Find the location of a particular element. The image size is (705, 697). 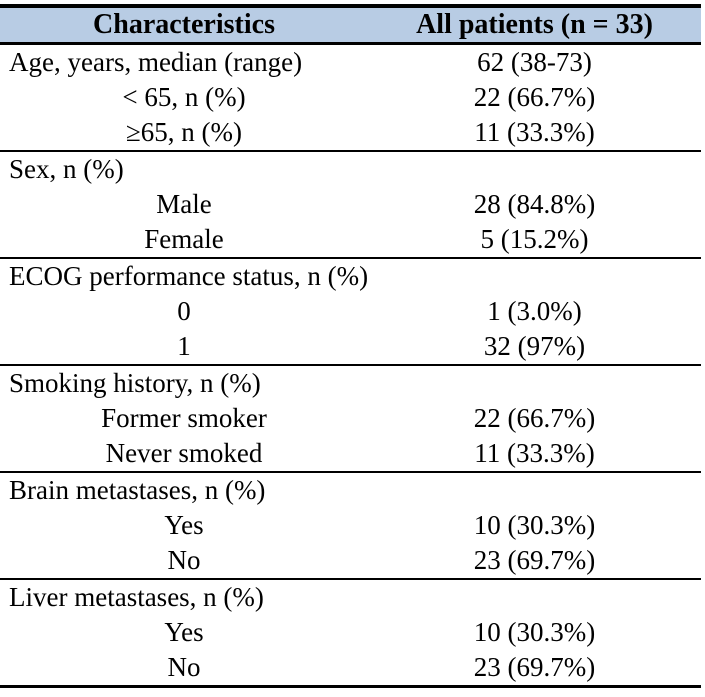

characteristic-value: 28 (84.8%) is located at coordinates (534, 204).